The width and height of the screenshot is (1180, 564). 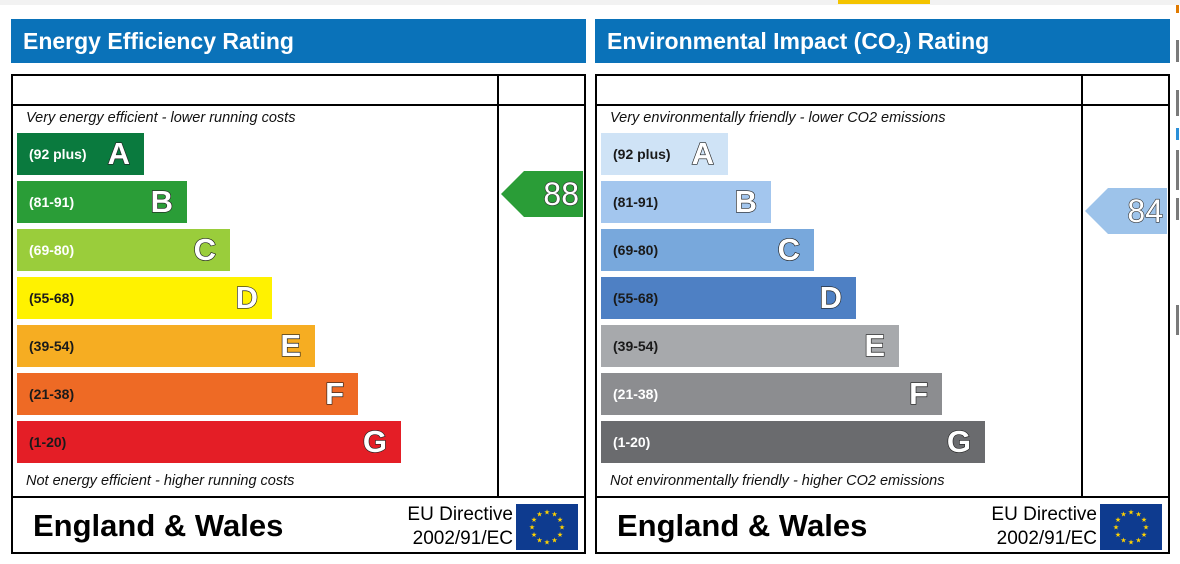 What do you see at coordinates (590, 2) in the screenshot?
I see `top-bar` at bounding box center [590, 2].